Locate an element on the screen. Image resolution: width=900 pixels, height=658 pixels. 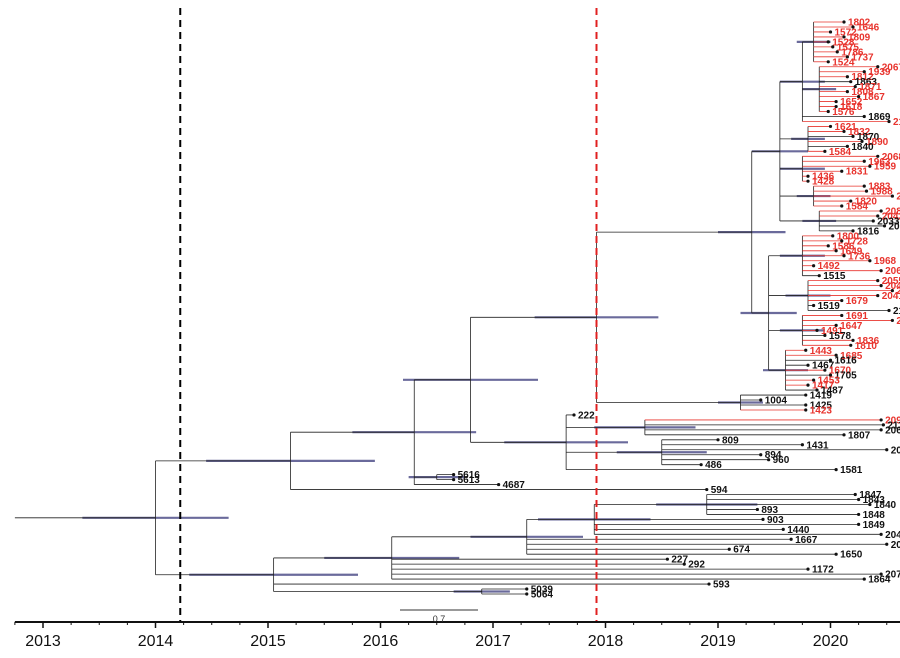
tip-label: 1492 is located at coordinates (829, 266).